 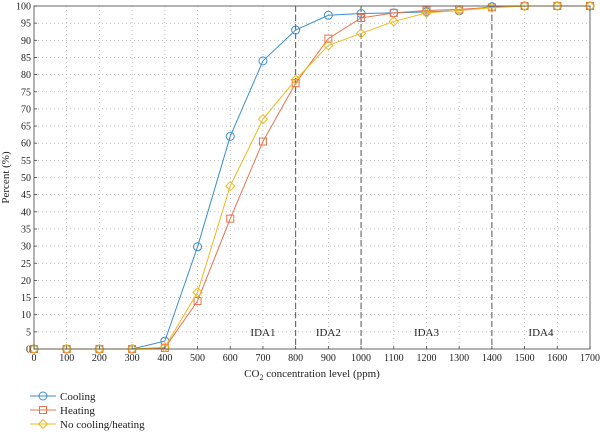 I want to click on y-tick-label: 15, so click(x=26, y=298).